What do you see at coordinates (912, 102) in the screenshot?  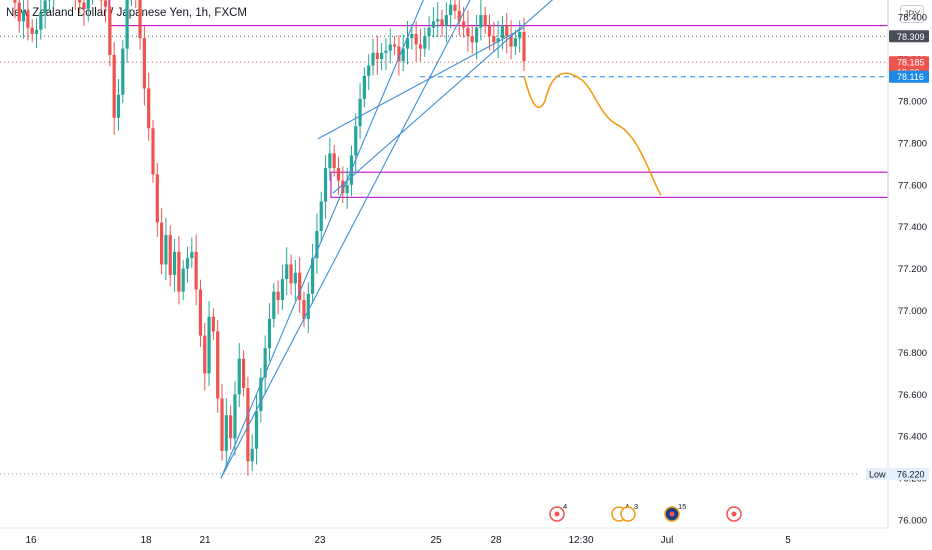 I see `y-tick-label: 78.000` at bounding box center [912, 102].